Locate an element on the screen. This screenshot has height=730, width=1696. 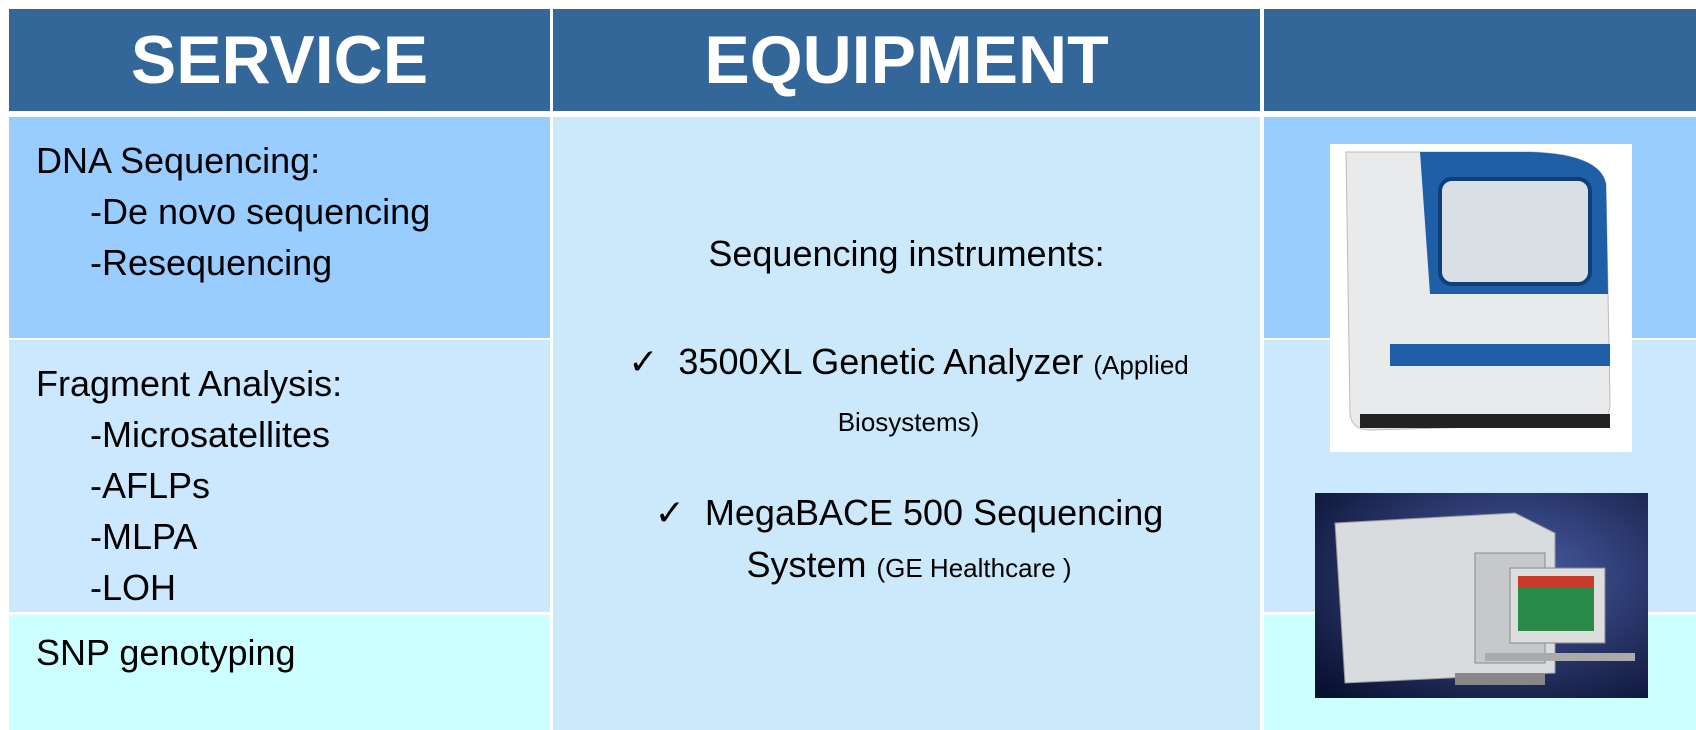
service-item: -AFLPs is located at coordinates (150, 485).